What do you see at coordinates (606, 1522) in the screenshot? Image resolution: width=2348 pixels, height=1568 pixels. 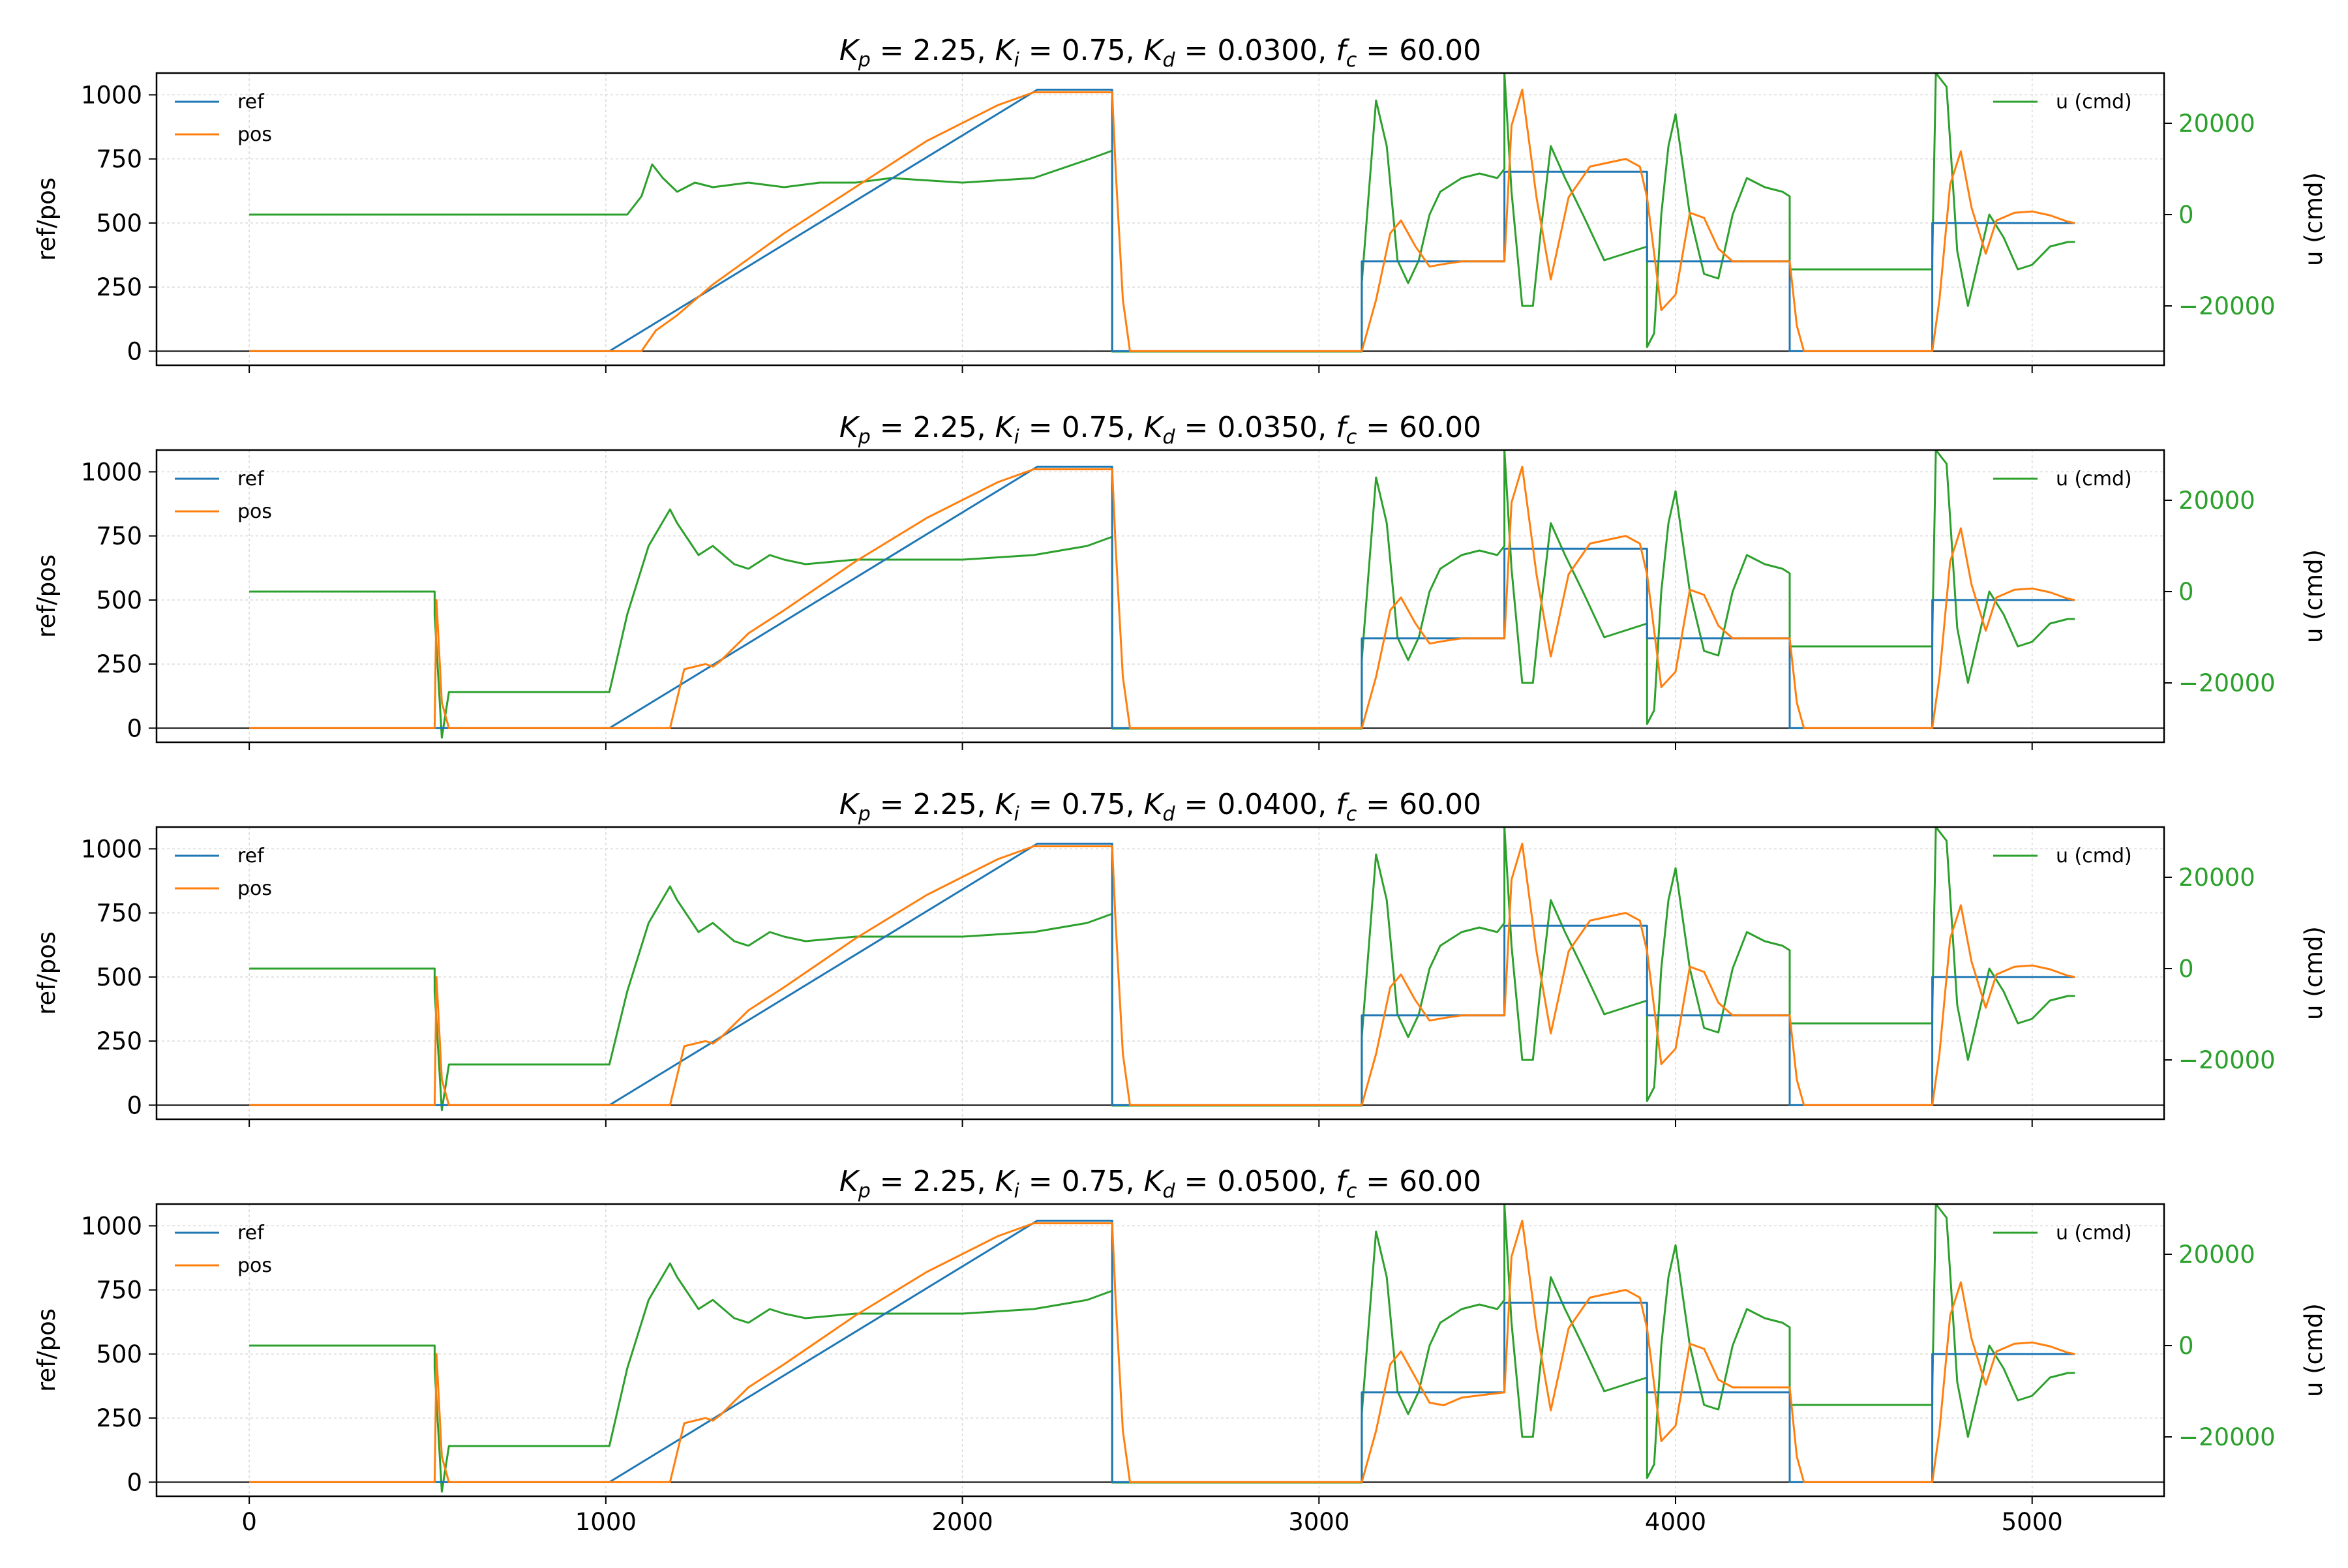 I see `x-tick-label: 1000` at bounding box center [606, 1522].